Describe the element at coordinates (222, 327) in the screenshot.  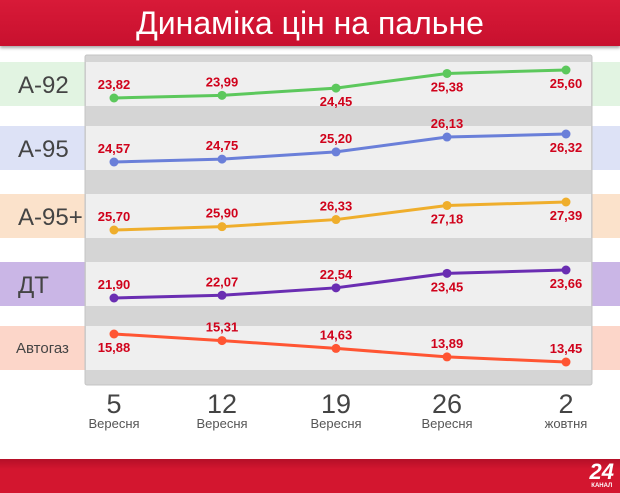
I see `data-label: 15,31` at that location.